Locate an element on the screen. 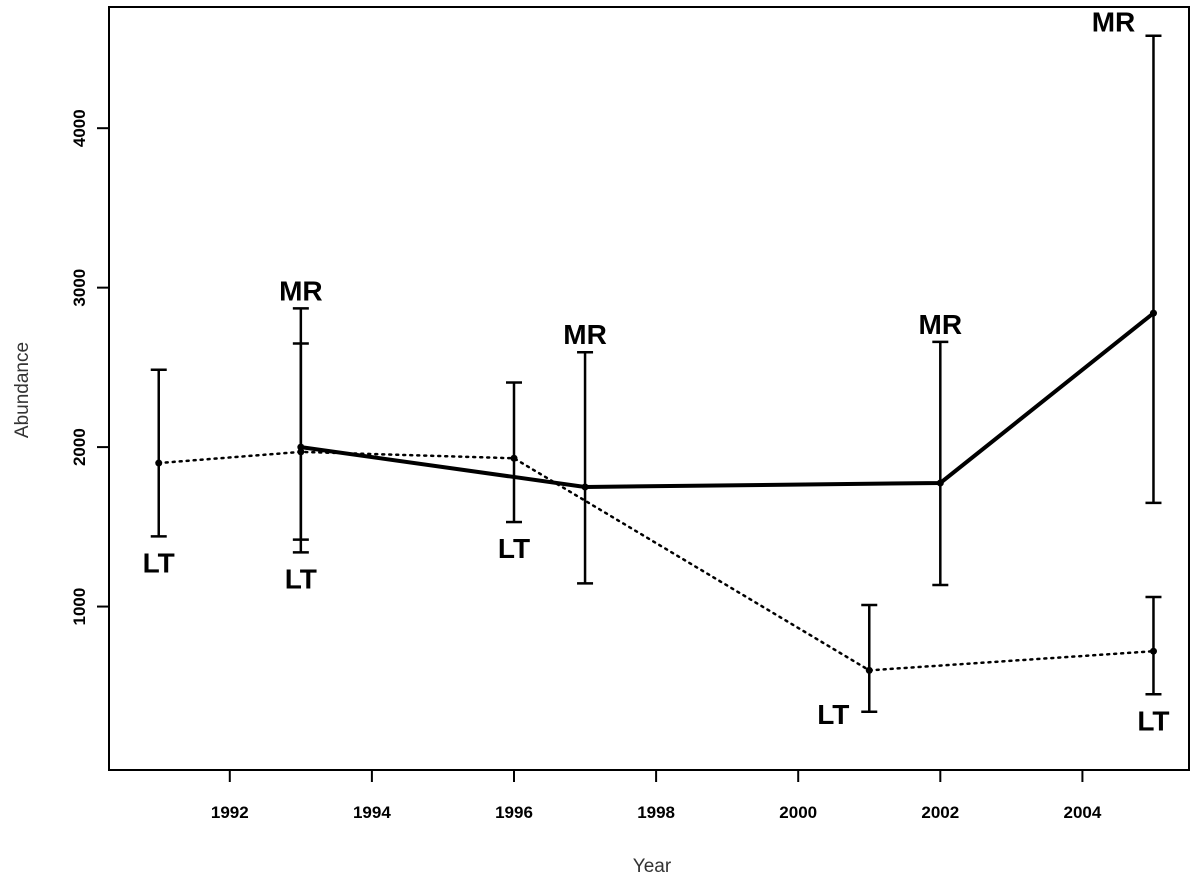 This screenshot has width=1191, height=878. x-tick-label: 2002 is located at coordinates (940, 812).